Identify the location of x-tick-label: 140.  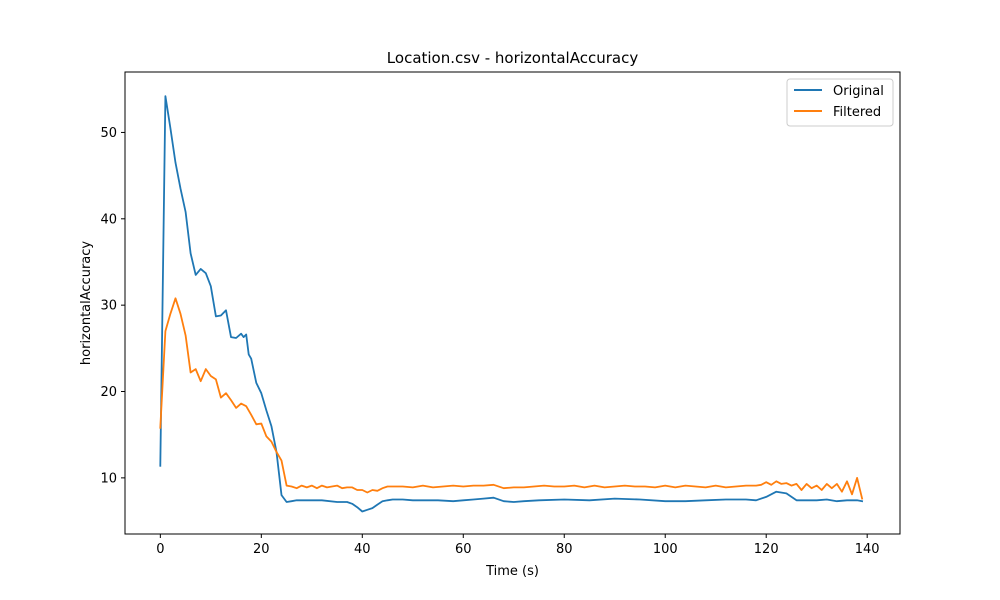
(867, 549).